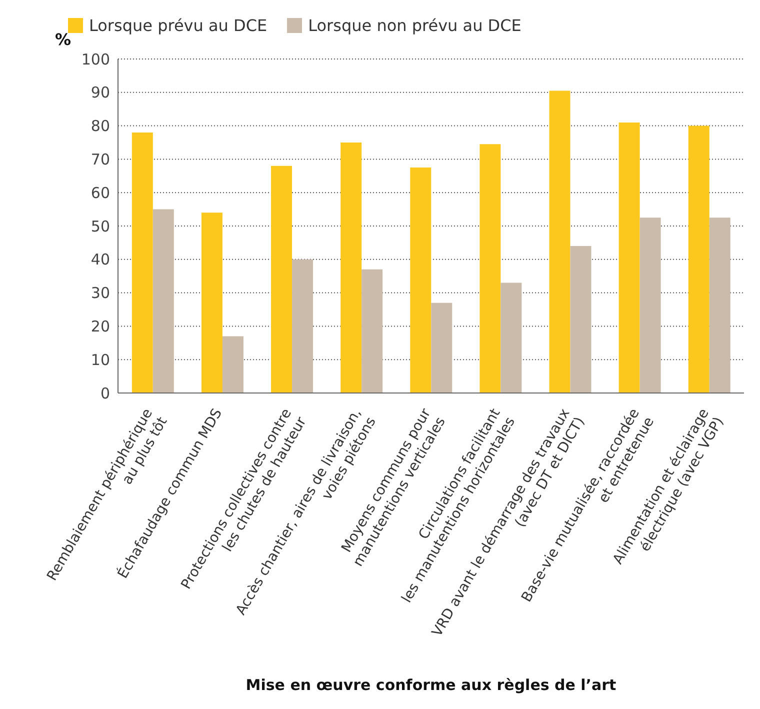 Image resolution: width=760 pixels, height=709 pixels. Describe the element at coordinates (100, 193) in the screenshot. I see `y-tick-label: 60` at that location.